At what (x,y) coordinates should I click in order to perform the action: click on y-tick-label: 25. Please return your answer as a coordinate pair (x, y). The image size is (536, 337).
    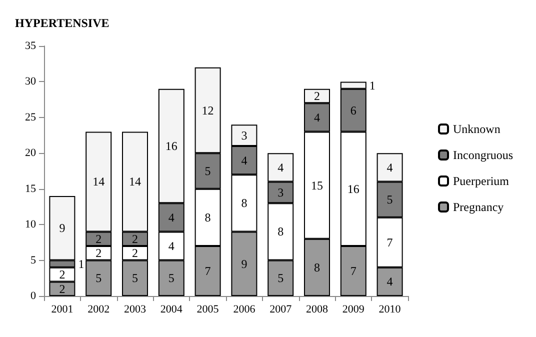
    Looking at the image, I should click on (30, 117).